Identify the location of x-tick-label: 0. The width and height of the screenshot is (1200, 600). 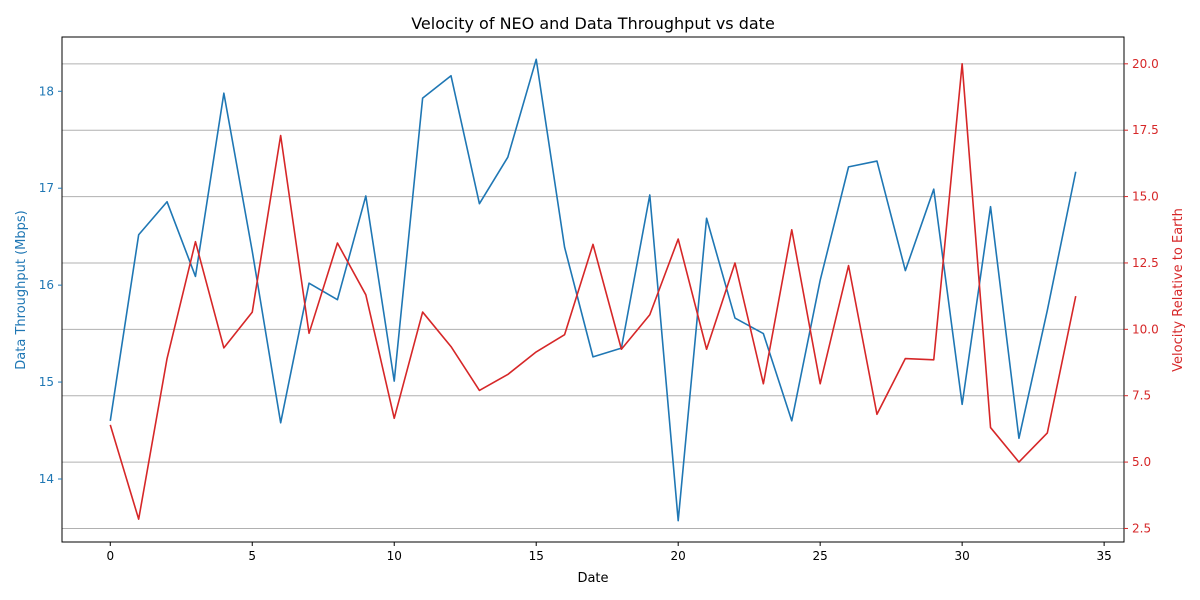
(110, 556).